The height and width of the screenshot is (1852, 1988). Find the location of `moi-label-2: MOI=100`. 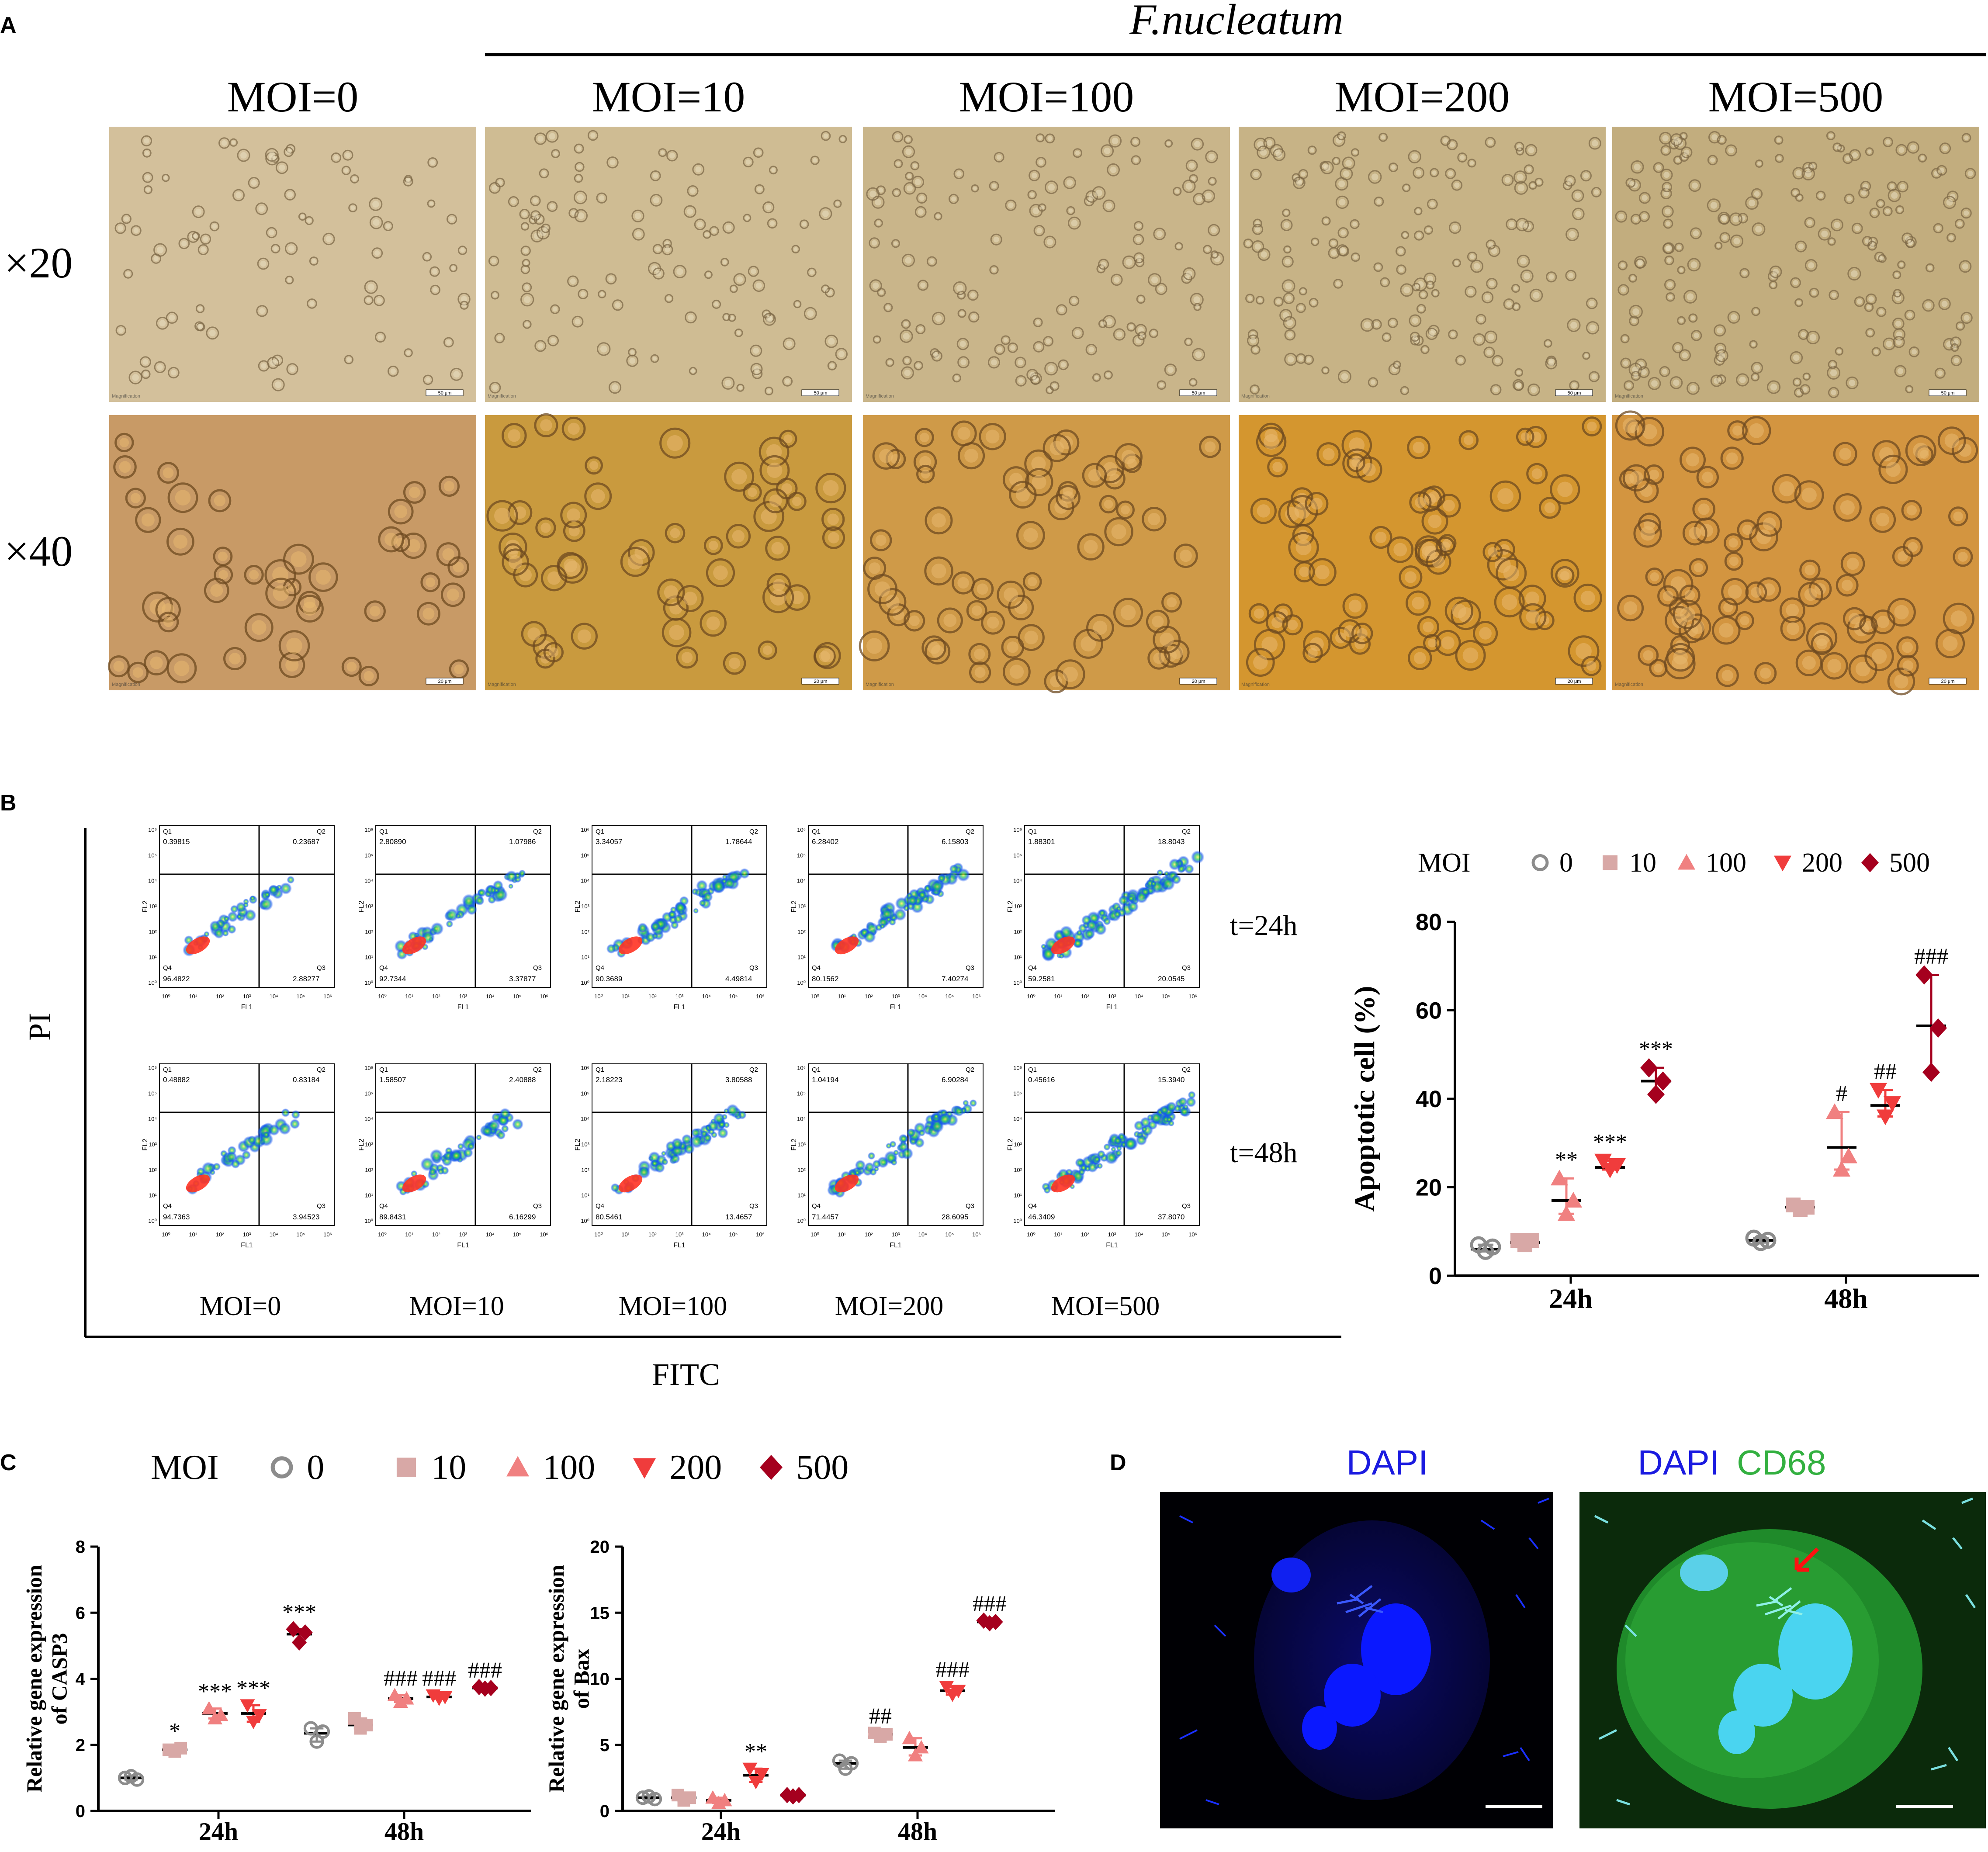

moi-label-2: MOI=100 is located at coordinates (1046, 97).